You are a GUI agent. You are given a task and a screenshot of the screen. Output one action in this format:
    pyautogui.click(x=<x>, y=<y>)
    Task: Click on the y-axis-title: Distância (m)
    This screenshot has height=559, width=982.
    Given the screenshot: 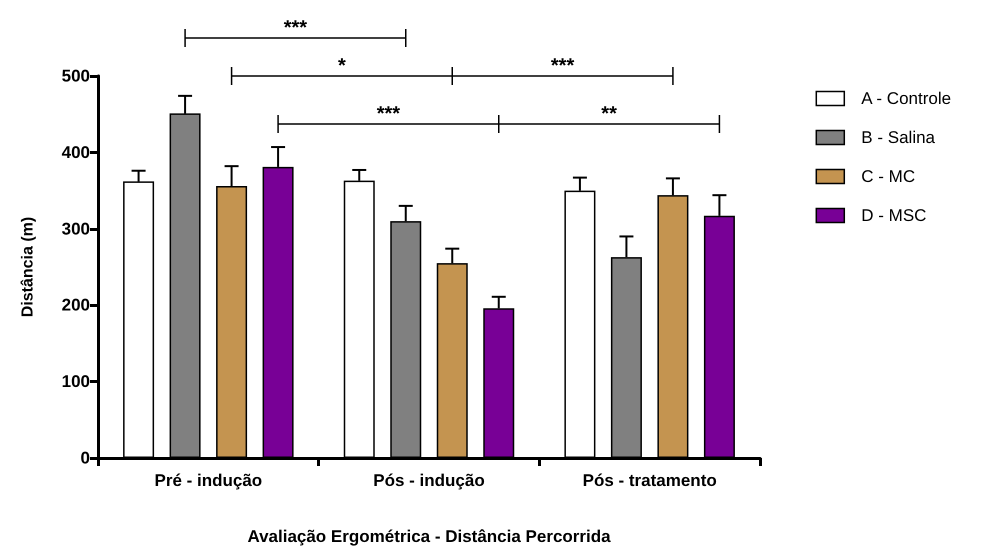 What is the action you would take?
    pyautogui.click(x=28, y=267)
    